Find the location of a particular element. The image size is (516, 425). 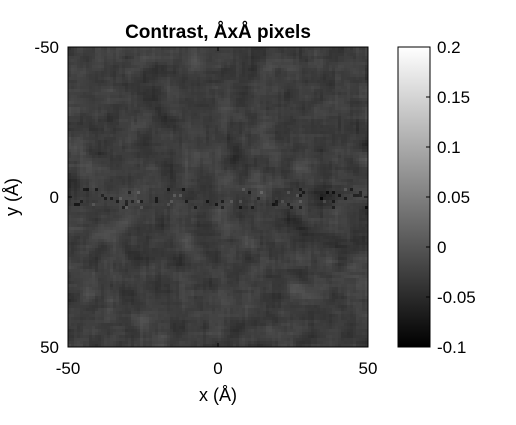

colorbar-tick-label: 0.05 is located at coordinates (453, 197).